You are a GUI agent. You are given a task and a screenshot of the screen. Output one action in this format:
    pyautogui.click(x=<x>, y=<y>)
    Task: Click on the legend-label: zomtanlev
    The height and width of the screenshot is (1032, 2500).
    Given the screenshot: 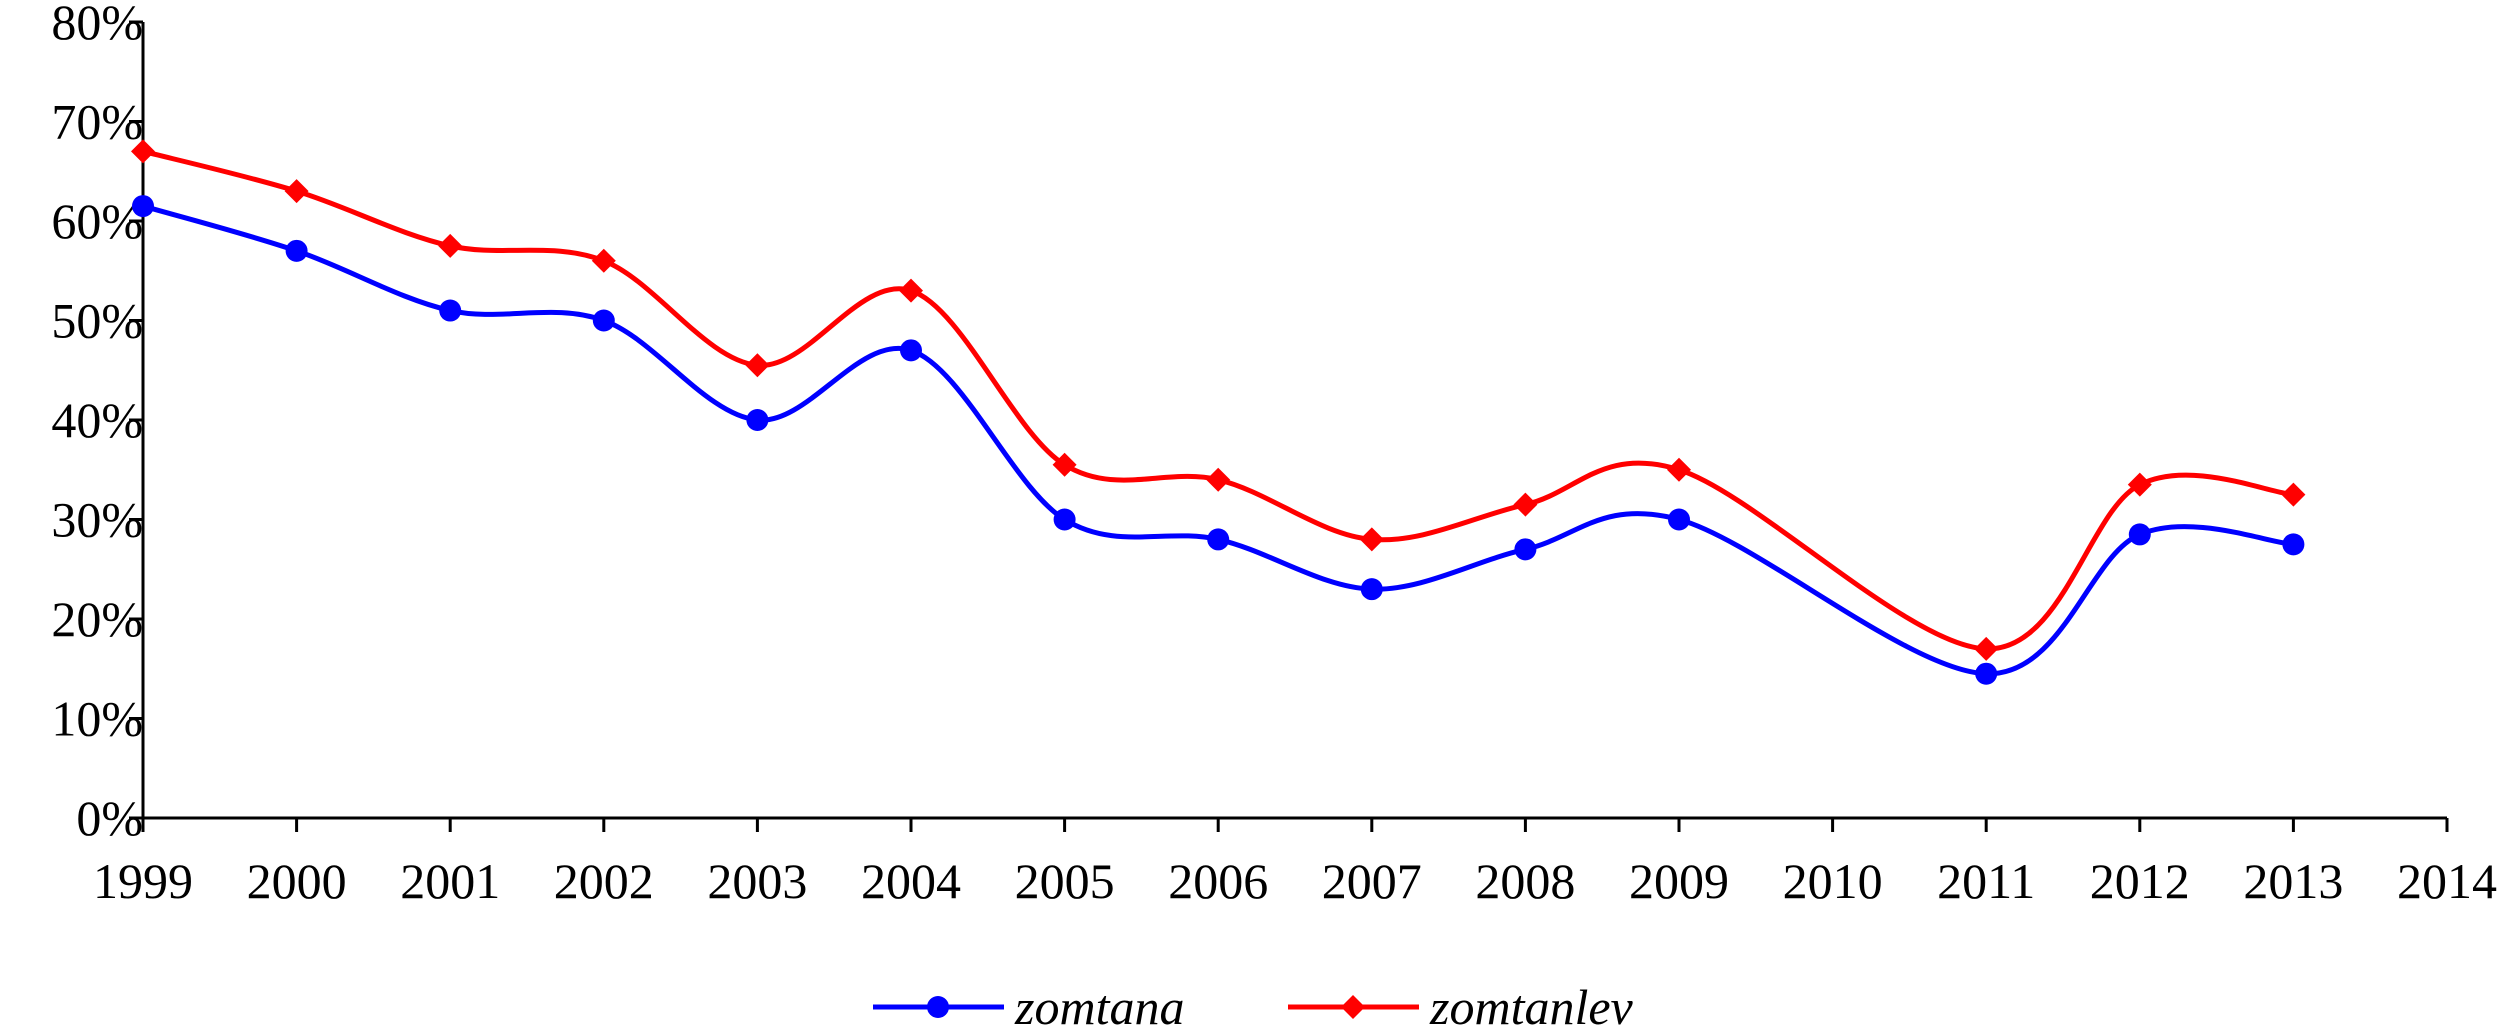 What is the action you would take?
    pyautogui.click(x=1531, y=1003)
    